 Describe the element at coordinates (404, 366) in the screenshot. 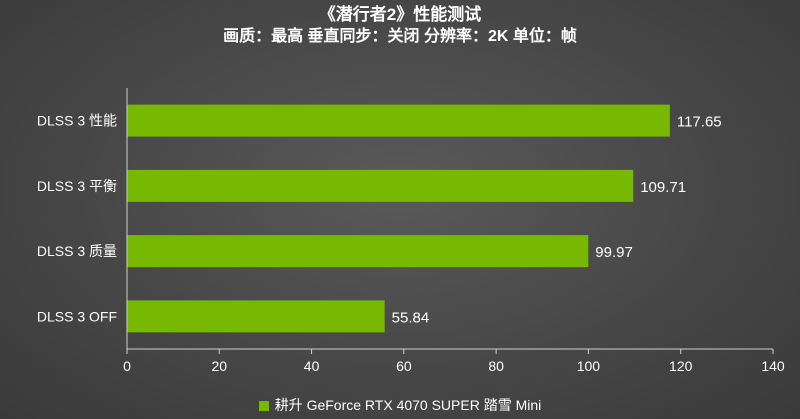

I see `x-tick-label: 60` at that location.